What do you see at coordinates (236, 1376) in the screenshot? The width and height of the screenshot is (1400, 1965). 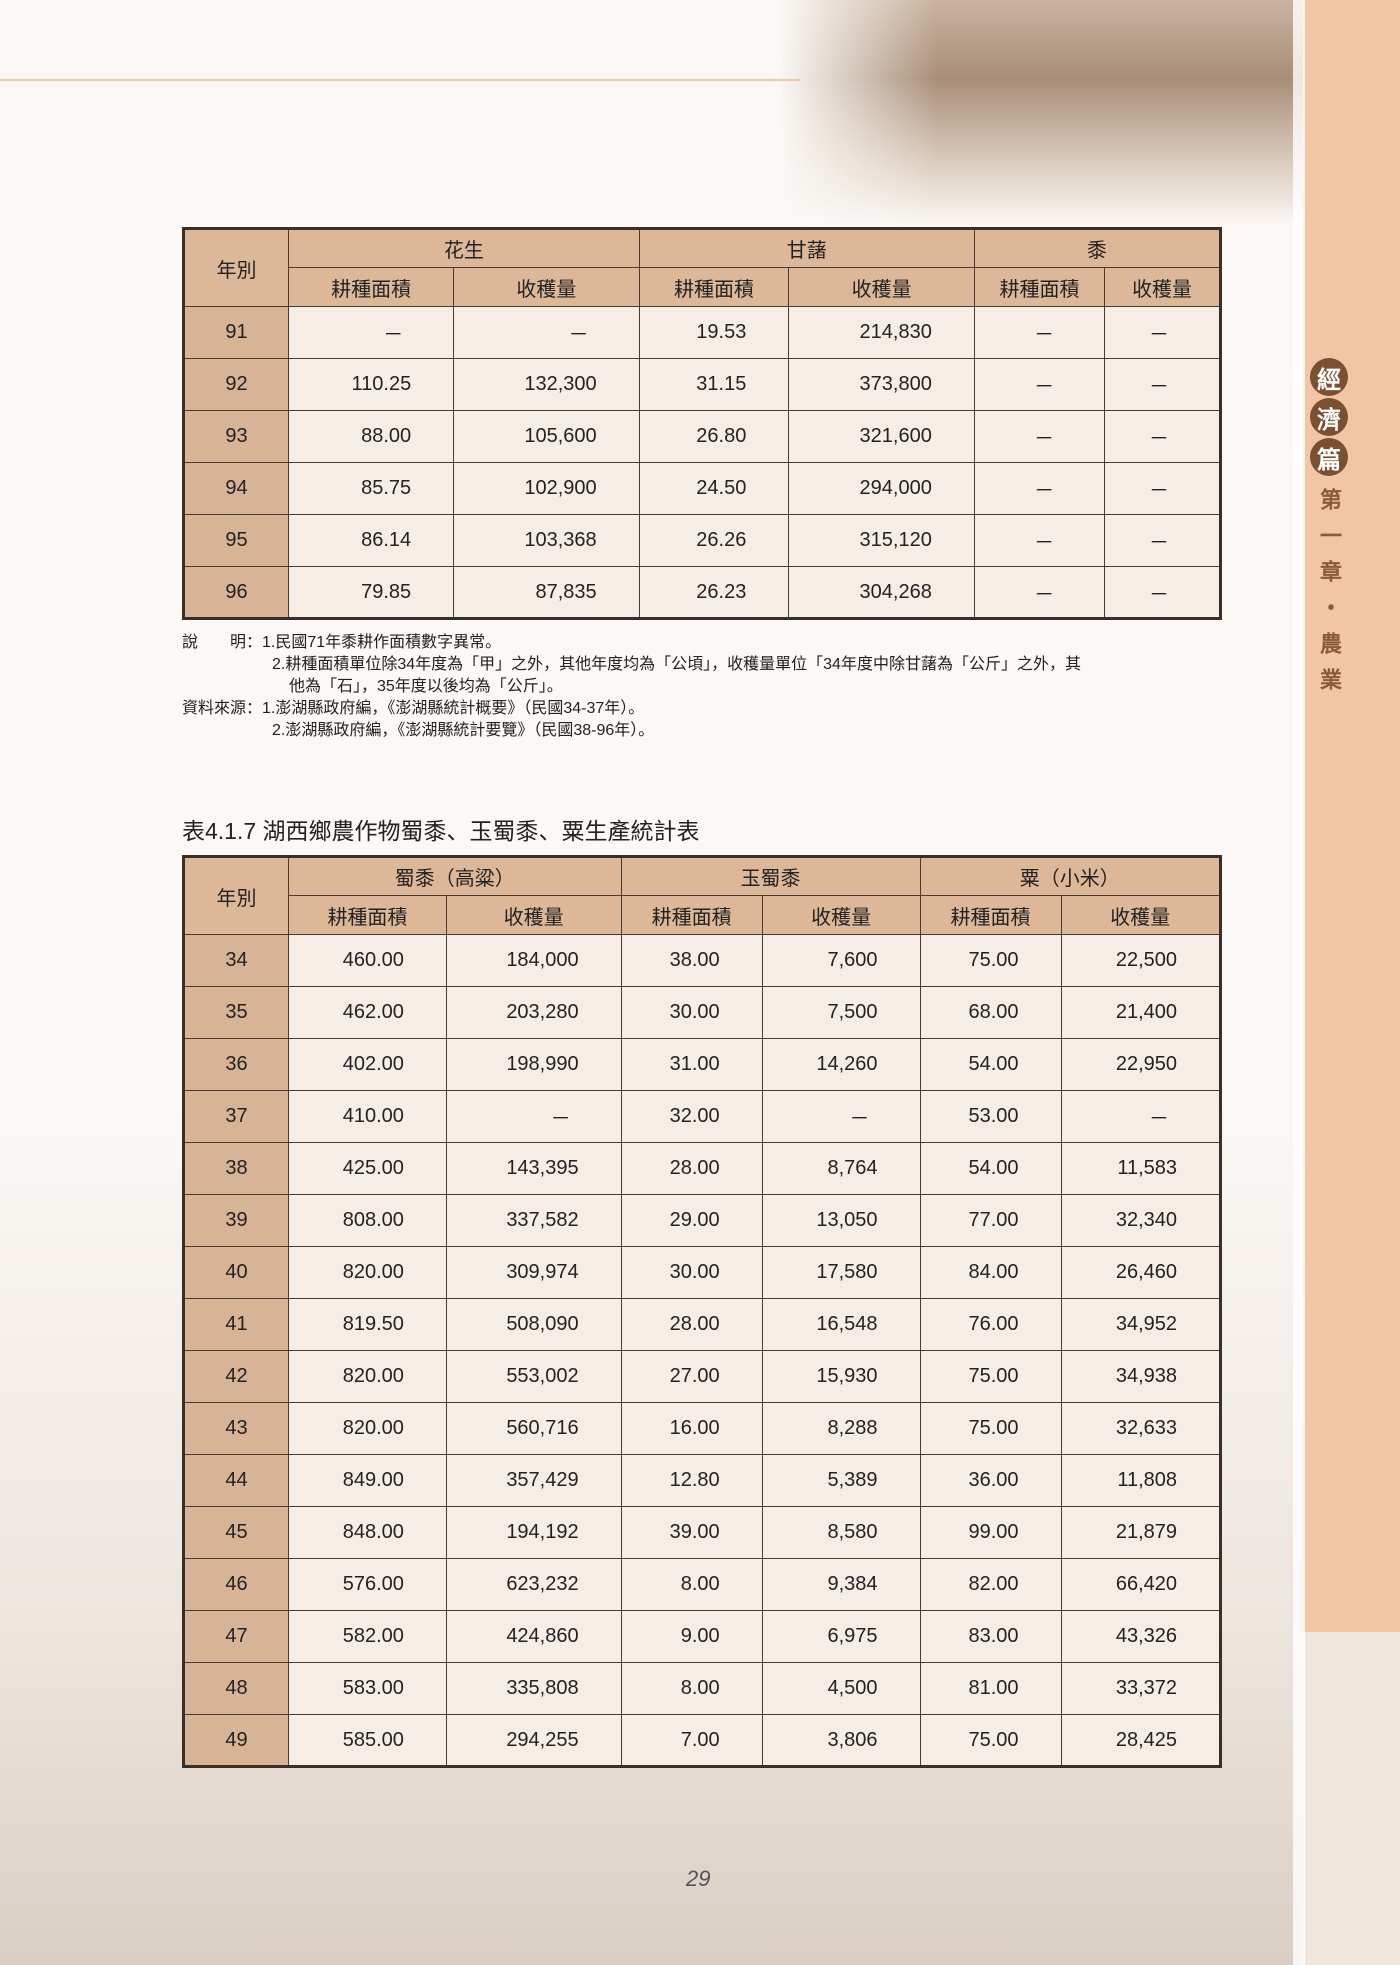 I see `year-cell: 42` at bounding box center [236, 1376].